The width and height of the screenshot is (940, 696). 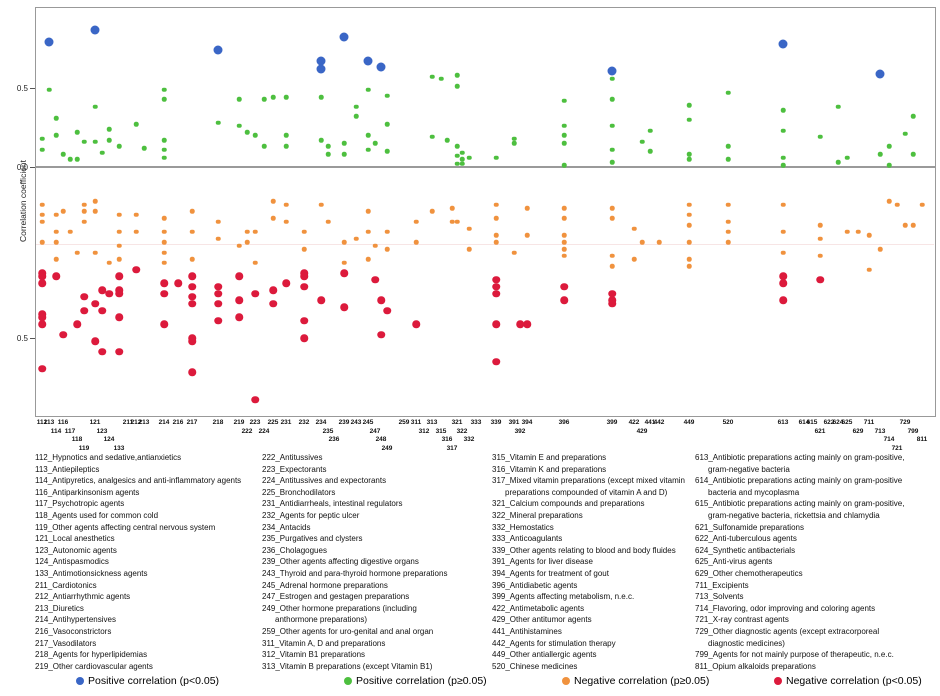 I want to click on drug-code-item: 133_Antimotionsickness agents, so click(x=91, y=573).